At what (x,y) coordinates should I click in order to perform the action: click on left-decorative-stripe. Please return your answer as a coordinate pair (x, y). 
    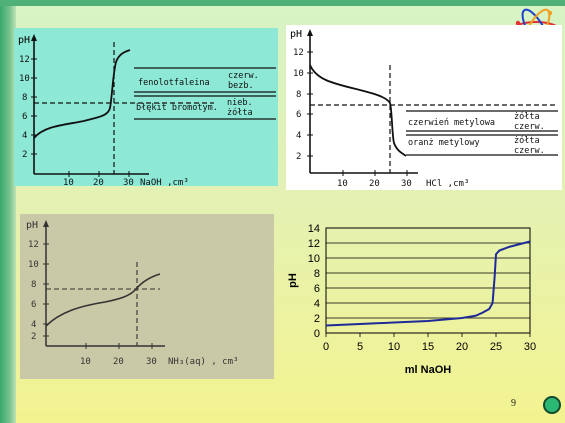
    Looking at the image, I should click on (8, 211).